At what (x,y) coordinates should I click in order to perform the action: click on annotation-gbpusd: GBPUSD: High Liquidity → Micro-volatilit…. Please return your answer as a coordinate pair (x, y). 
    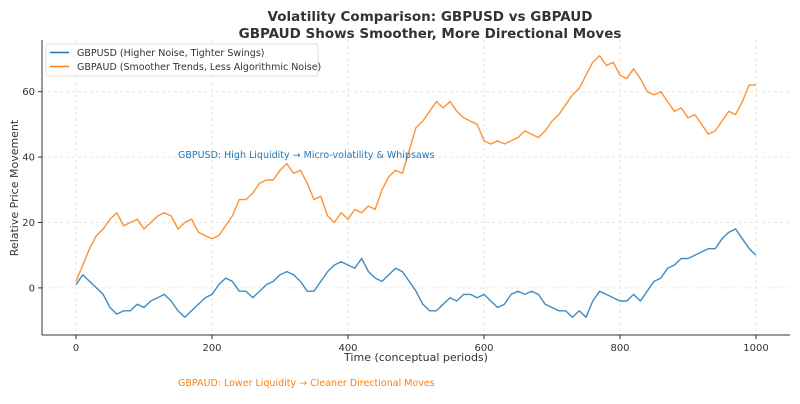
    Looking at the image, I should click on (306, 155).